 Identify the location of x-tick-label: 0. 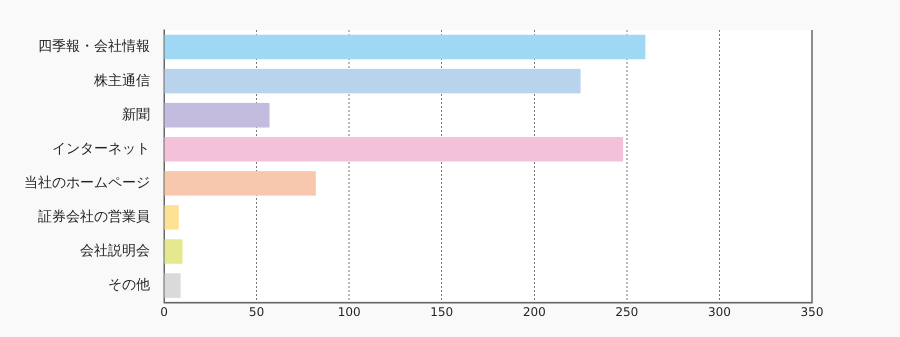
(164, 311).